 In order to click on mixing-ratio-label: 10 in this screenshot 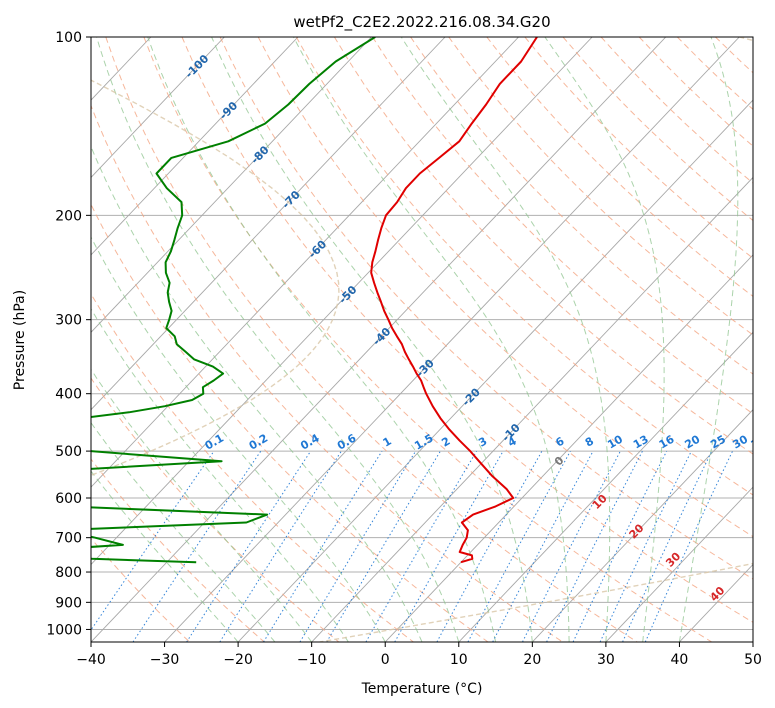, I will do `click(615, 441)`.